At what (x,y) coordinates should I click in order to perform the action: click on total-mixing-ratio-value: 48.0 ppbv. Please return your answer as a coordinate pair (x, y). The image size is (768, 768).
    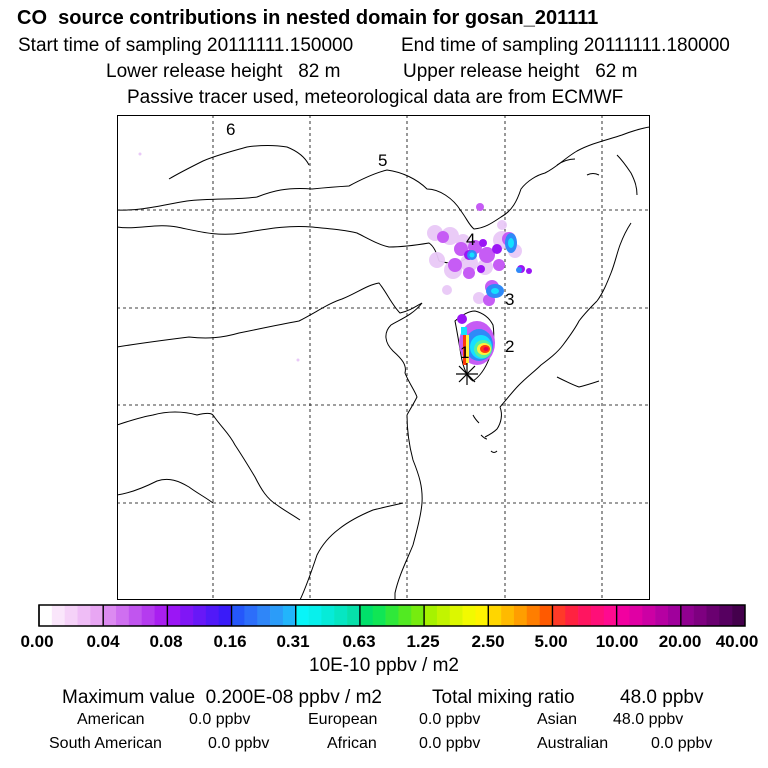
    Looking at the image, I should click on (662, 697).